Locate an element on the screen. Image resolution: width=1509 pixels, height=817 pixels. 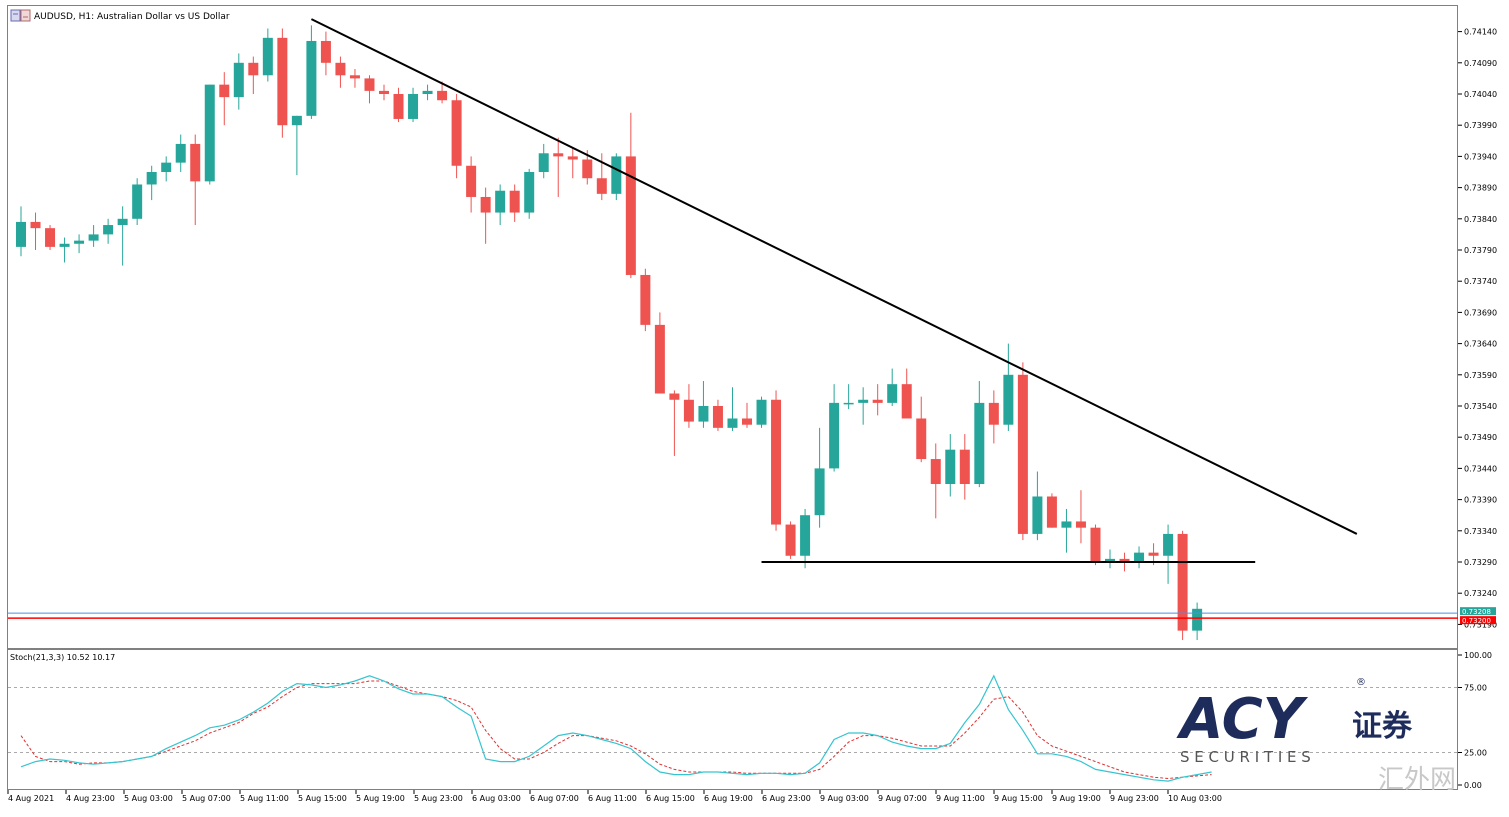
time-label: 6 Aug 23:00 is located at coordinates (786, 798).